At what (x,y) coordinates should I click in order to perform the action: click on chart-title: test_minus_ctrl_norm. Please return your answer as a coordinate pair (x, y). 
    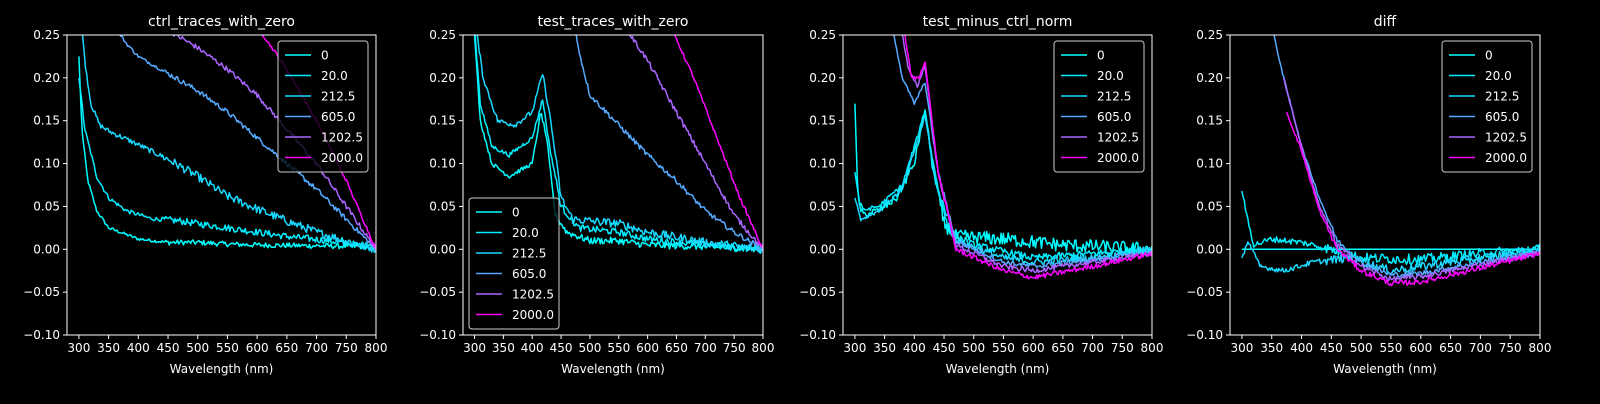
    Looking at the image, I should click on (998, 22).